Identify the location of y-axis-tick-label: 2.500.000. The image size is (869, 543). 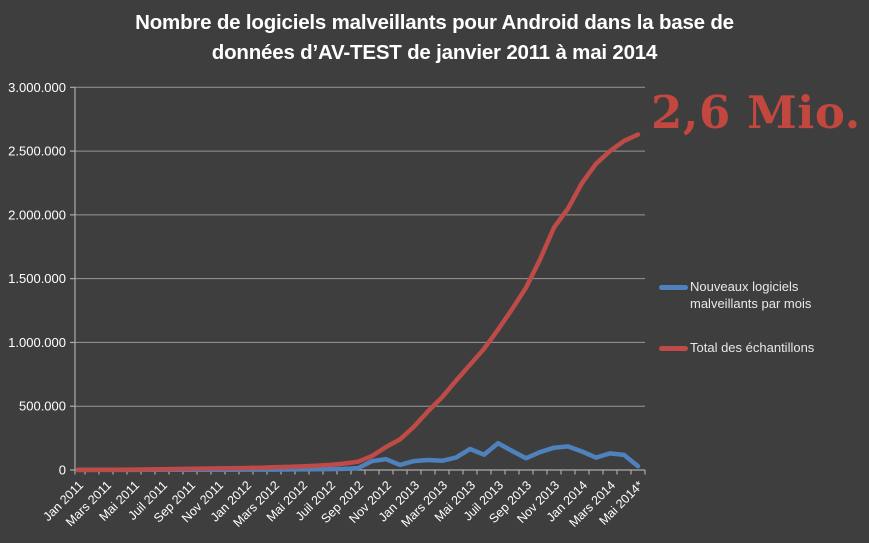
(37, 151).